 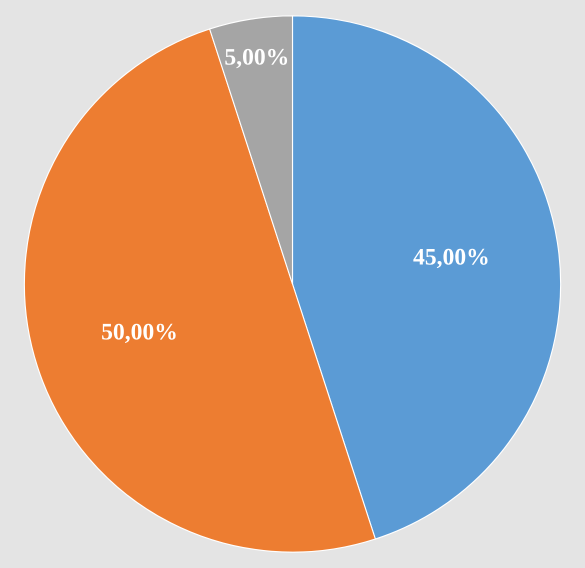 What do you see at coordinates (450, 258) in the screenshot?
I see `data-label: 45,00%` at bounding box center [450, 258].